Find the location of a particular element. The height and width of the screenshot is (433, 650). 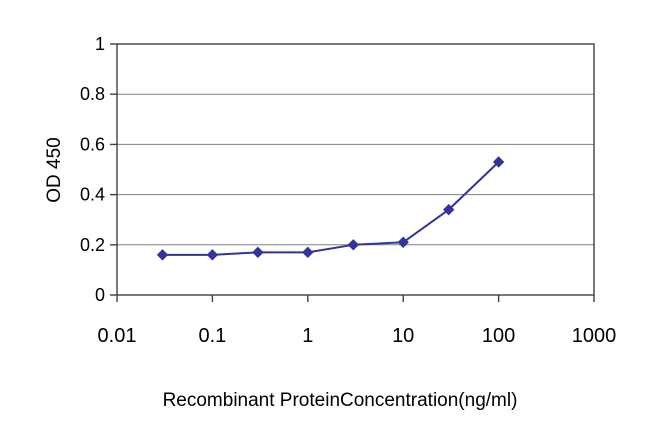

x-axis-label: Recombinant ProteinConcentration(ng/ml) is located at coordinates (340, 400).